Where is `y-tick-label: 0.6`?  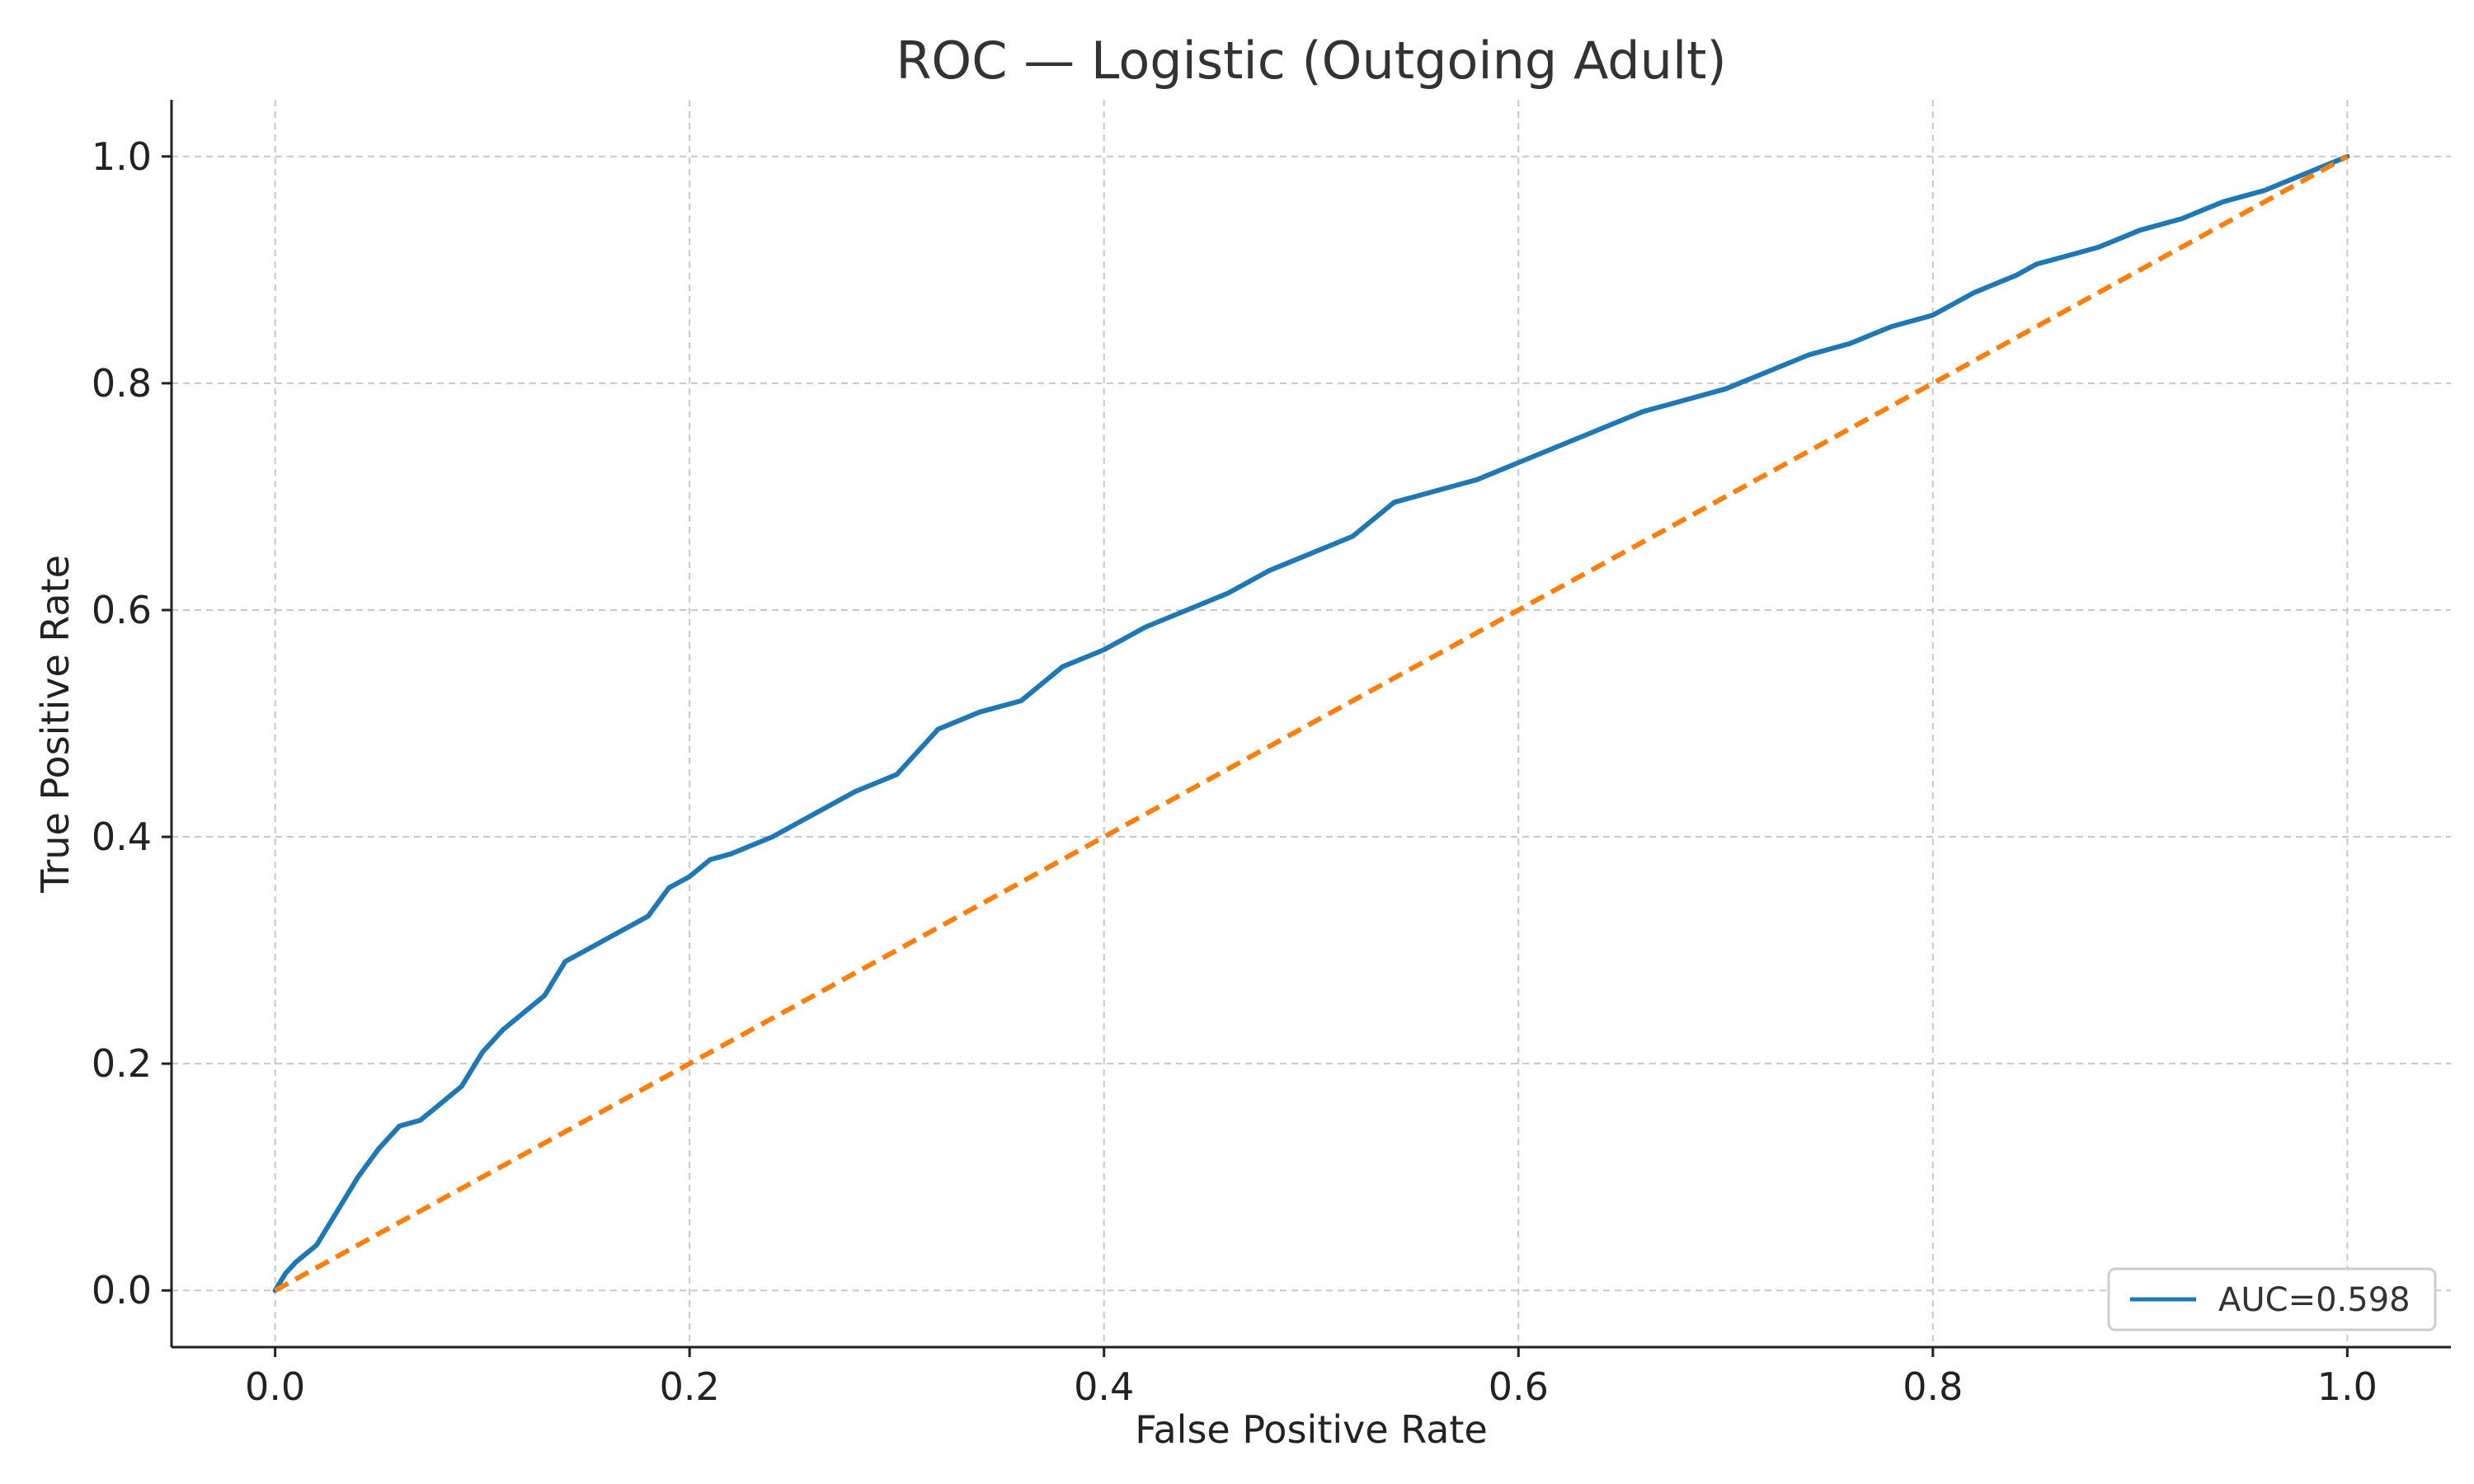 y-tick-label: 0.6 is located at coordinates (122, 610).